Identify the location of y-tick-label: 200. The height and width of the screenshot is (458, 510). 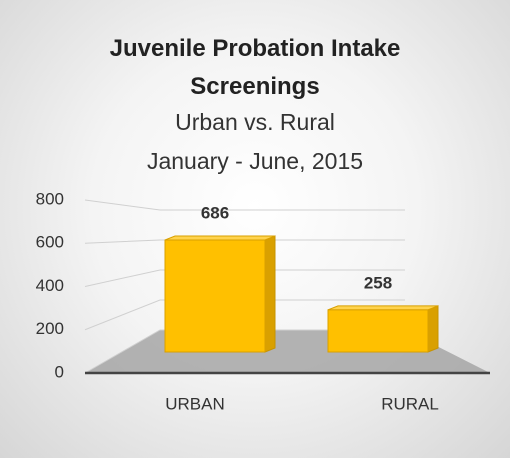
(50, 328).